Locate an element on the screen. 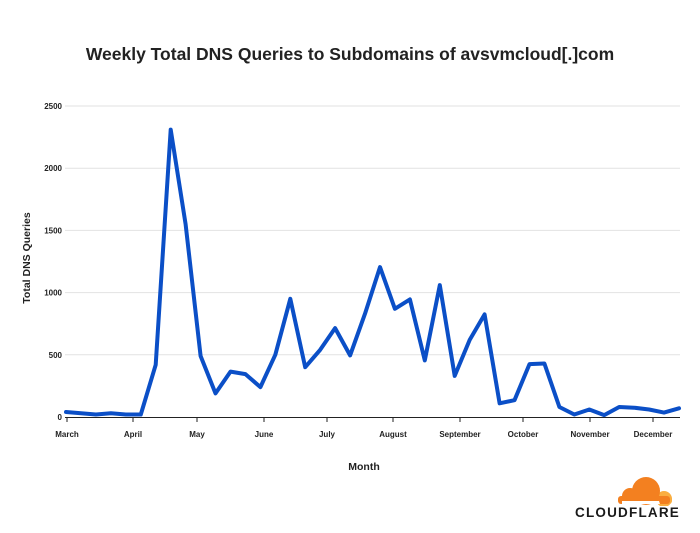 This screenshot has width=700, height=533. x-tick-label: July is located at coordinates (327, 434).